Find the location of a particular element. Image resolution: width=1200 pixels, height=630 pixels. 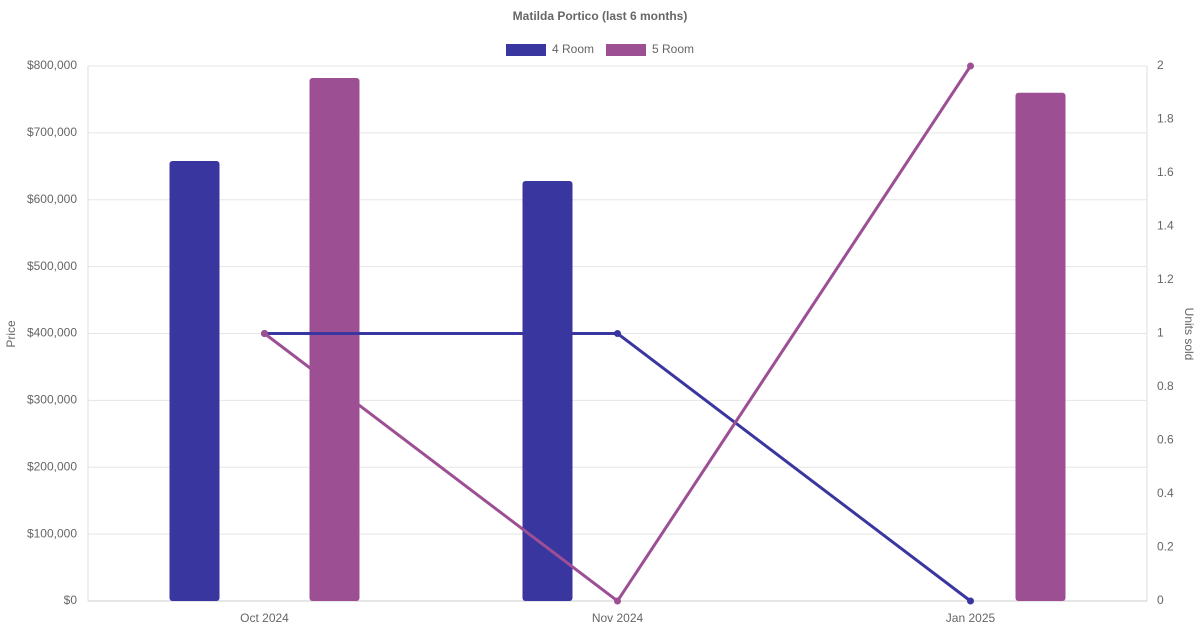

legend-label: 4 Room is located at coordinates (573, 49).